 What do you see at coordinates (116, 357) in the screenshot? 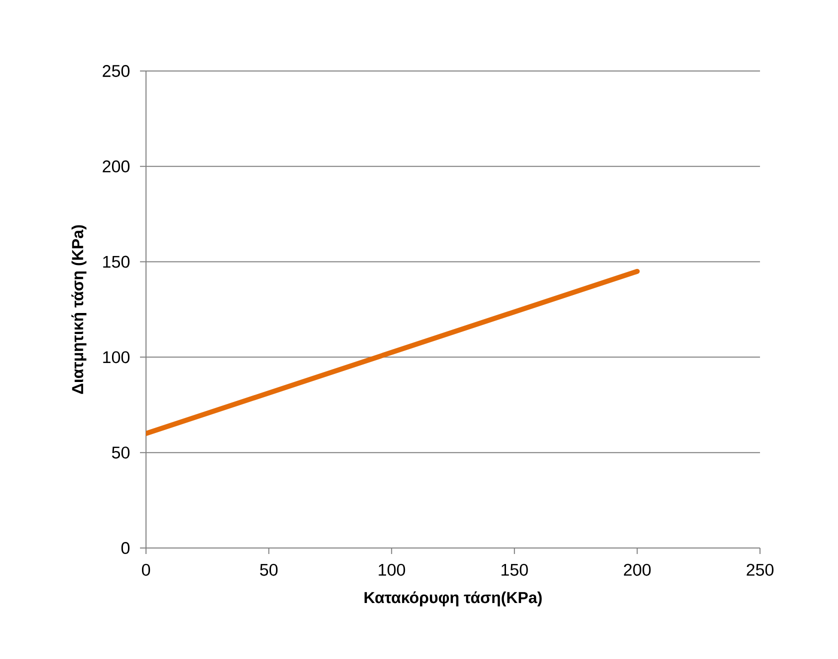
I see `y-tick-label: 100` at bounding box center [116, 357].